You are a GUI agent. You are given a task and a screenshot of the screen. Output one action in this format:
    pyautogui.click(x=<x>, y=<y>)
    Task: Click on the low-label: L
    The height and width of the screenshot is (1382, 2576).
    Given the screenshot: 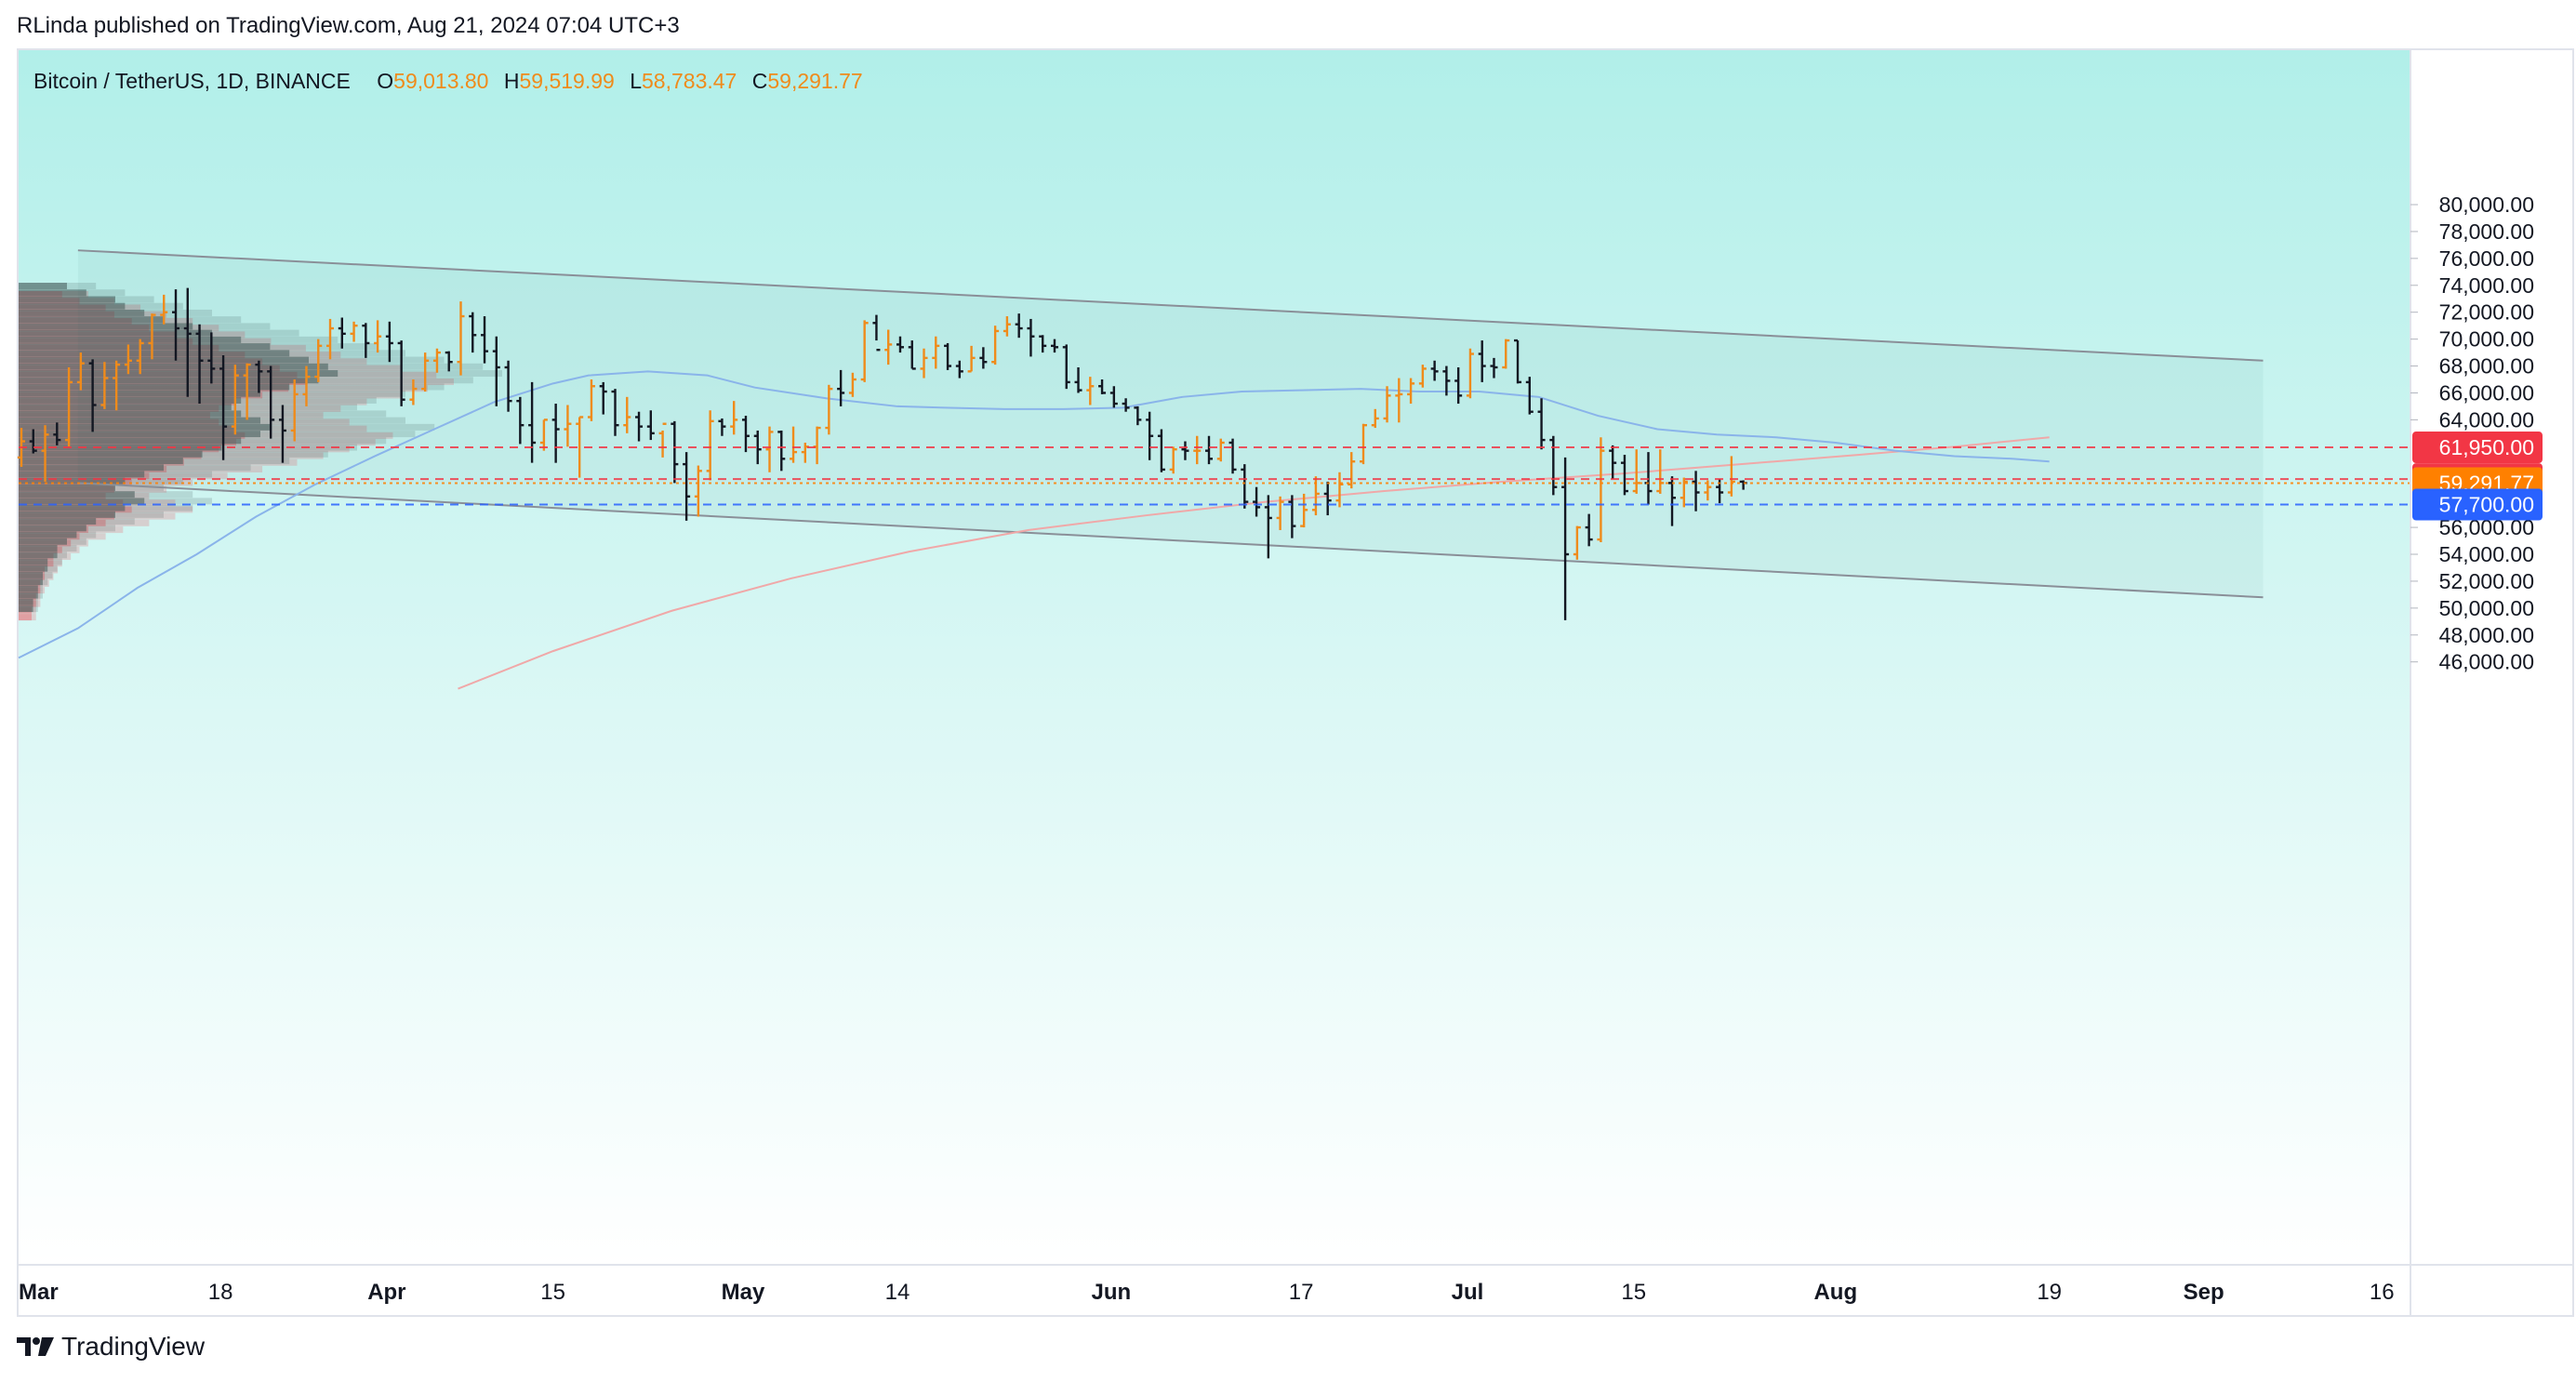 What is the action you would take?
    pyautogui.click(x=636, y=81)
    